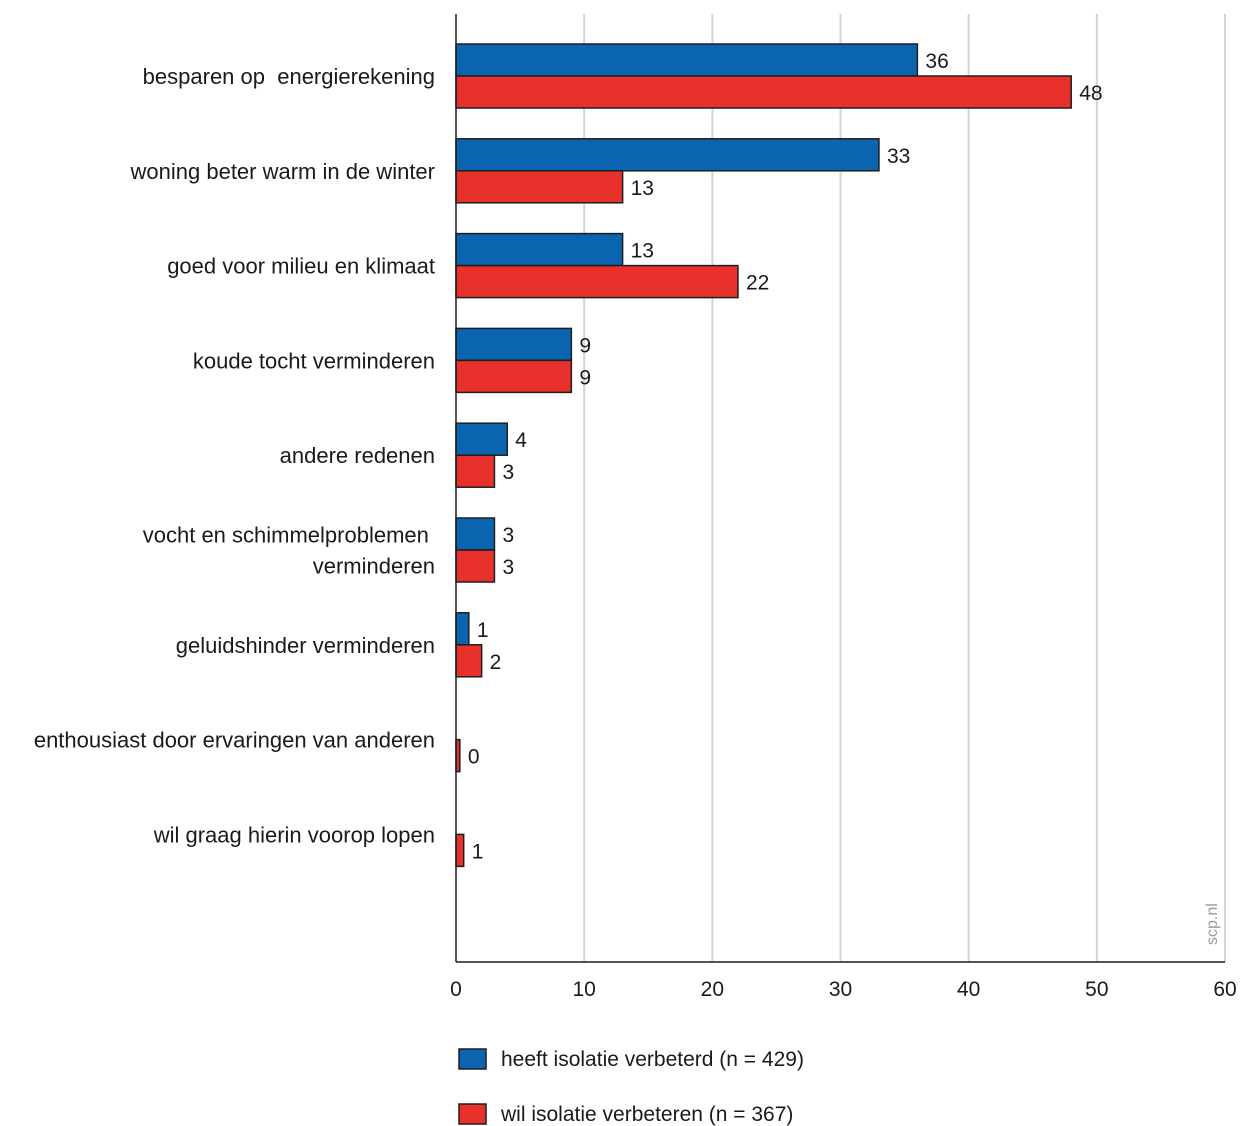 The height and width of the screenshot is (1126, 1242). I want to click on category-label: koude tocht verminderen, so click(314, 360).